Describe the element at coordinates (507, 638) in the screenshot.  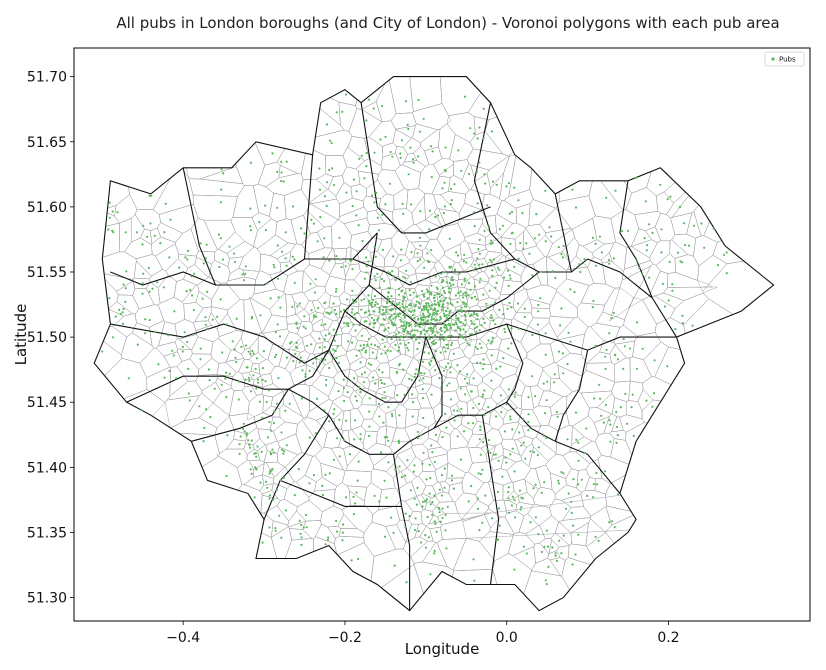
I see `x-tick-label: 0.0` at that location.